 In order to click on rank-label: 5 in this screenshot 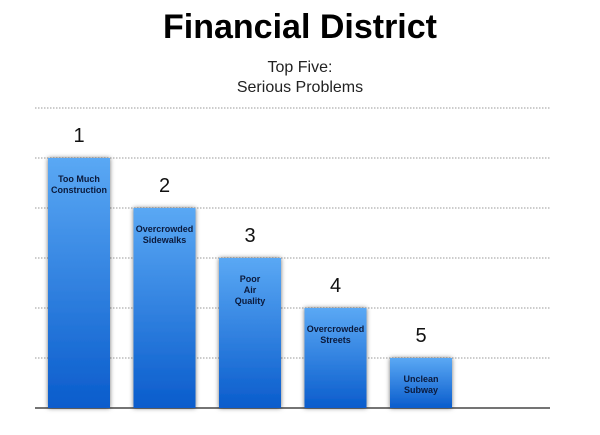, I will do `click(421, 336)`.